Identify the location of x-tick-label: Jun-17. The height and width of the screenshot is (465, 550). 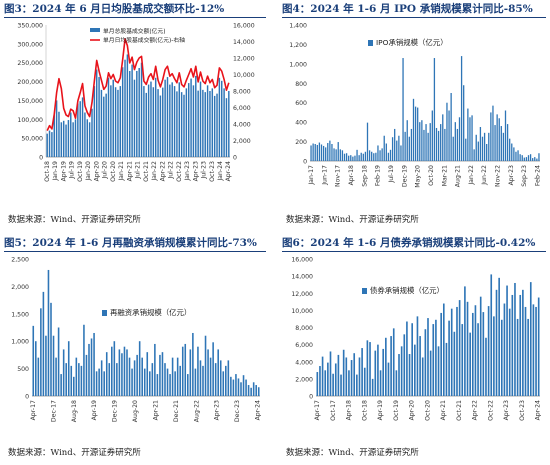
(324, 175).